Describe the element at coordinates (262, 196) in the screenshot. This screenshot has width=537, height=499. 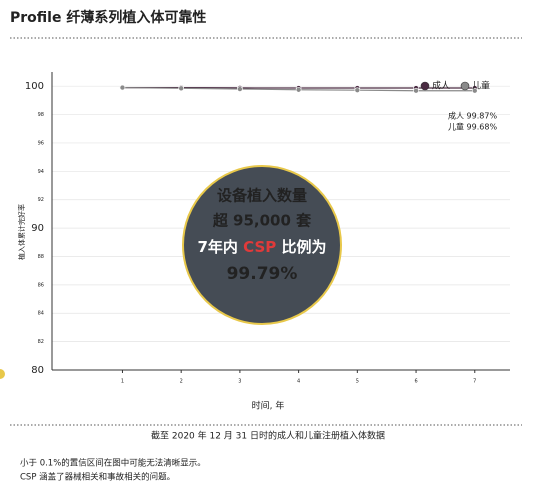
I see `callout-text: 设备植入数量` at that location.